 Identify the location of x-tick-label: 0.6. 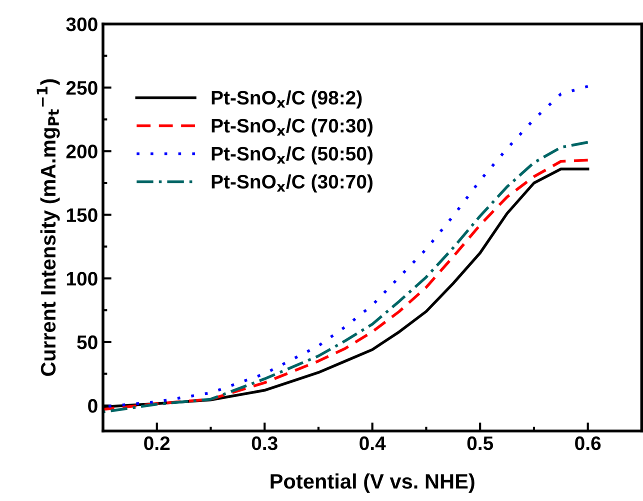
(588, 443).